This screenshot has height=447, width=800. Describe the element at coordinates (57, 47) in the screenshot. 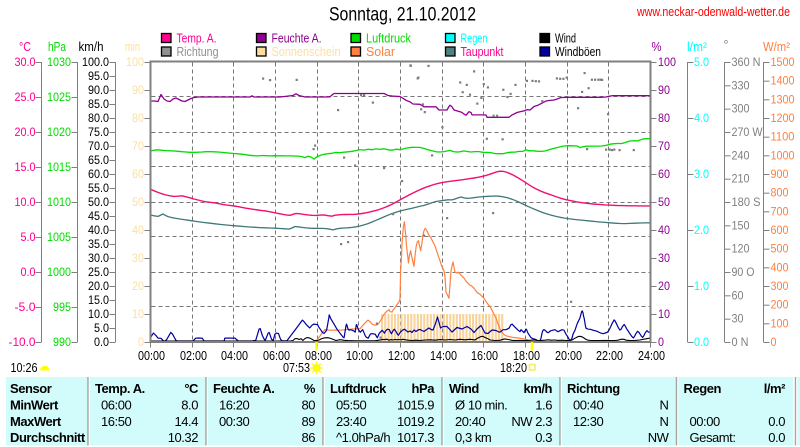

I see `svg-text: hPa` at that location.